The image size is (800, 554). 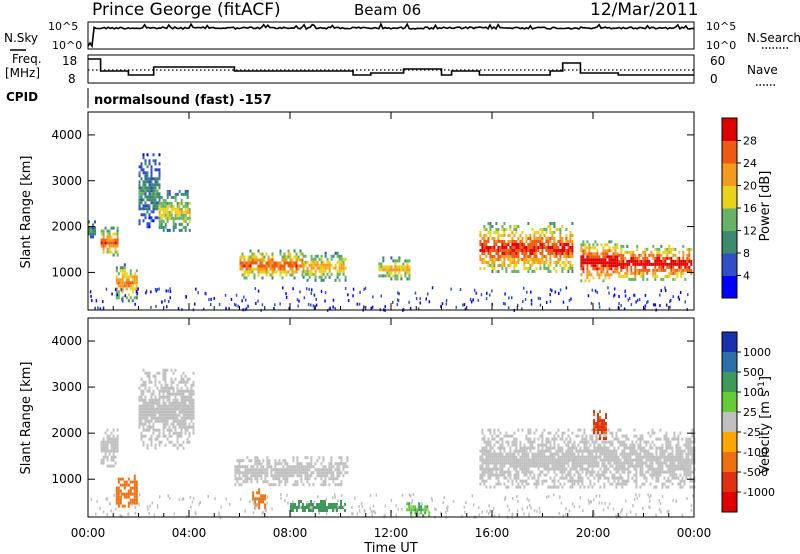 What do you see at coordinates (66, 479) in the screenshot?
I see `velocity-ytick-label: 1000` at bounding box center [66, 479].